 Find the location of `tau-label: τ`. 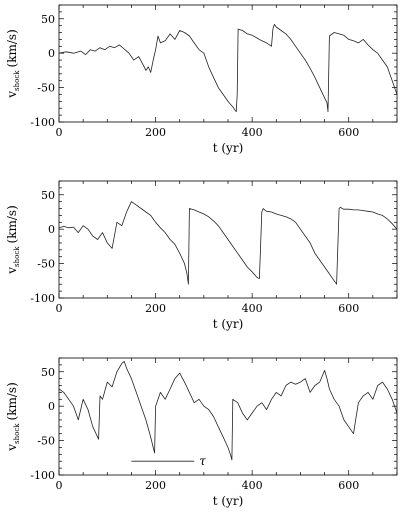

tau-label: τ is located at coordinates (202, 461).